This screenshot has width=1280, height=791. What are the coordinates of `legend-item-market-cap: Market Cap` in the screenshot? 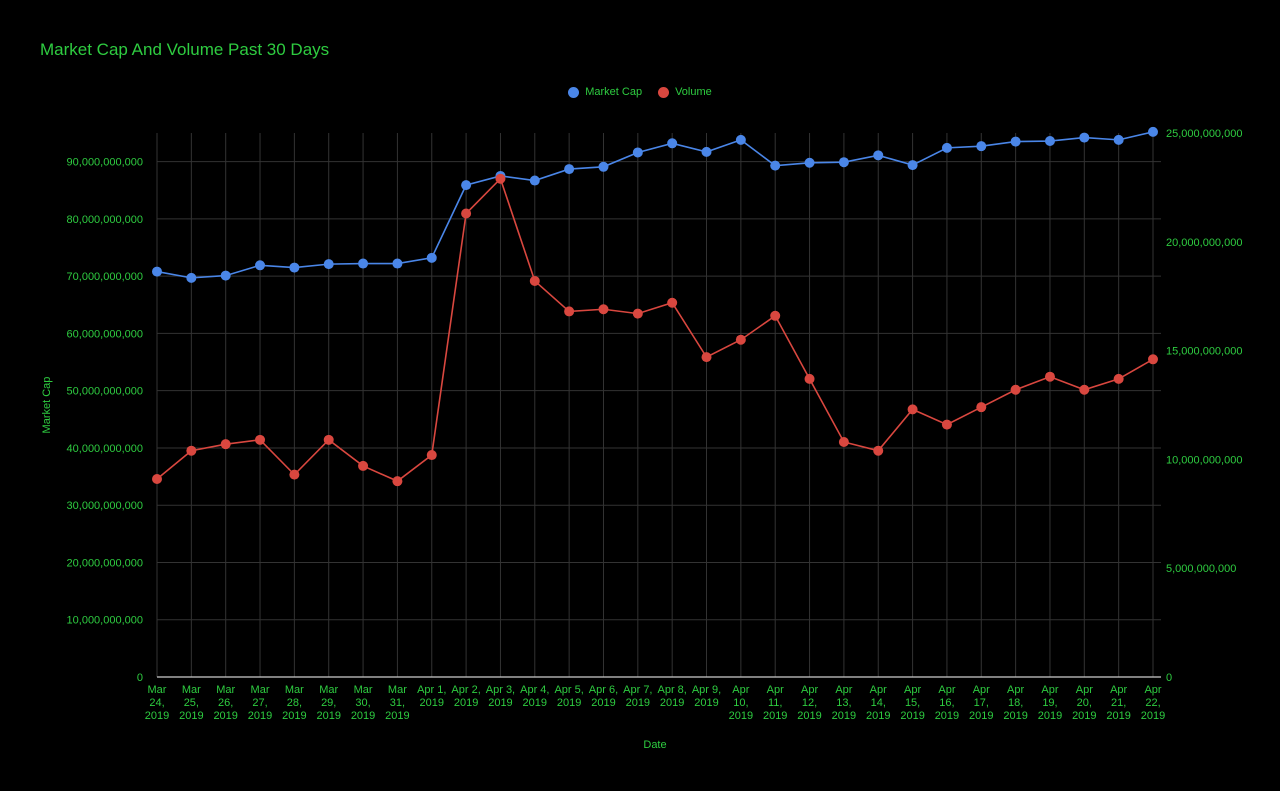 It's located at (605, 92).